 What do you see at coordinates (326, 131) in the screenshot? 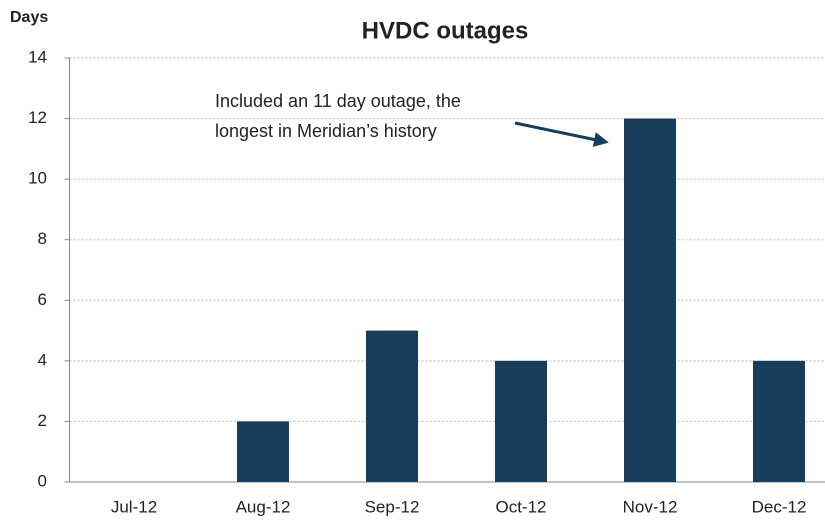
I see `annotation: longest in Meridian’s history` at bounding box center [326, 131].